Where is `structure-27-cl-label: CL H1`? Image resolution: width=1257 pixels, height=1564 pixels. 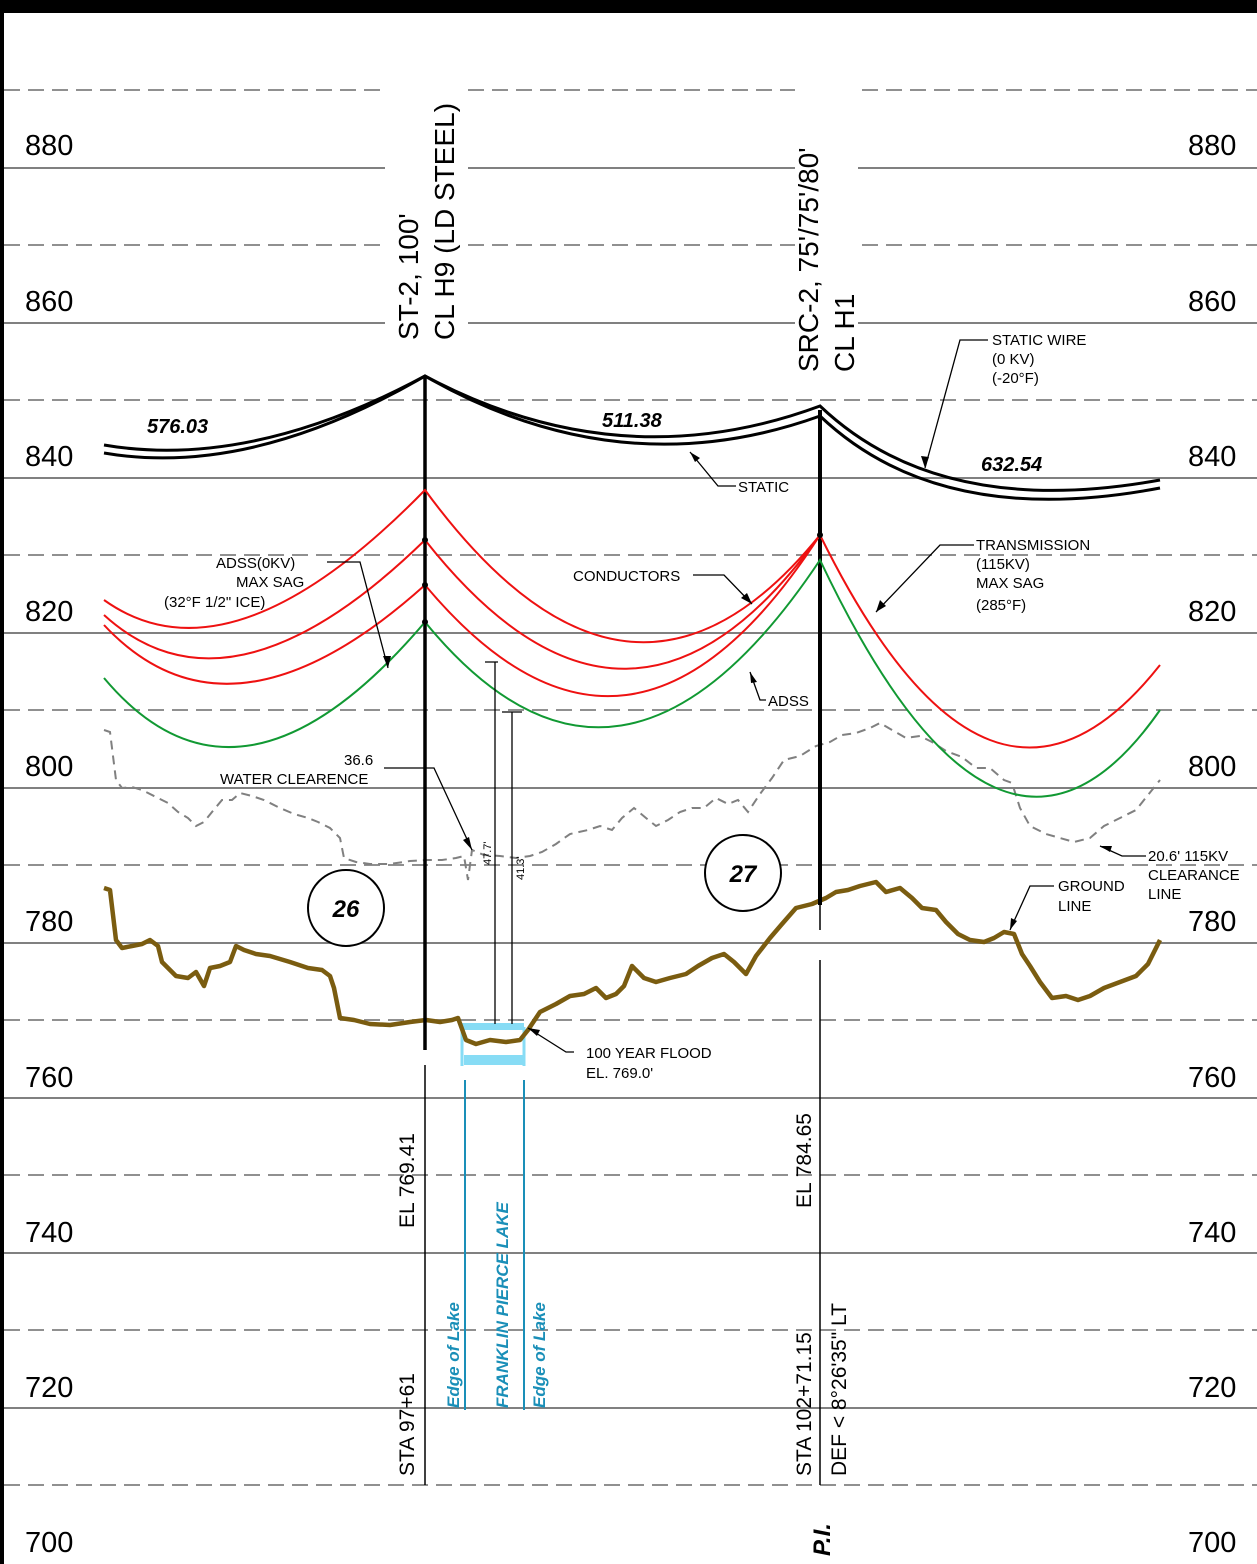 structure-27-cl-label: CL H1 is located at coordinates (844, 333).